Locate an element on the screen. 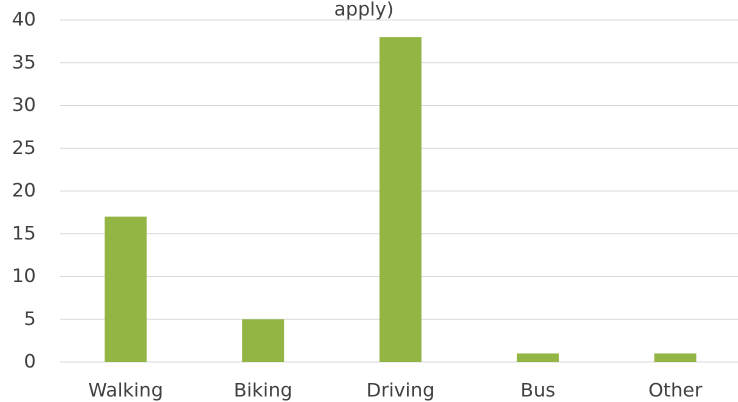 The image size is (738, 402). y-tick-label: 15 is located at coordinates (24, 233).